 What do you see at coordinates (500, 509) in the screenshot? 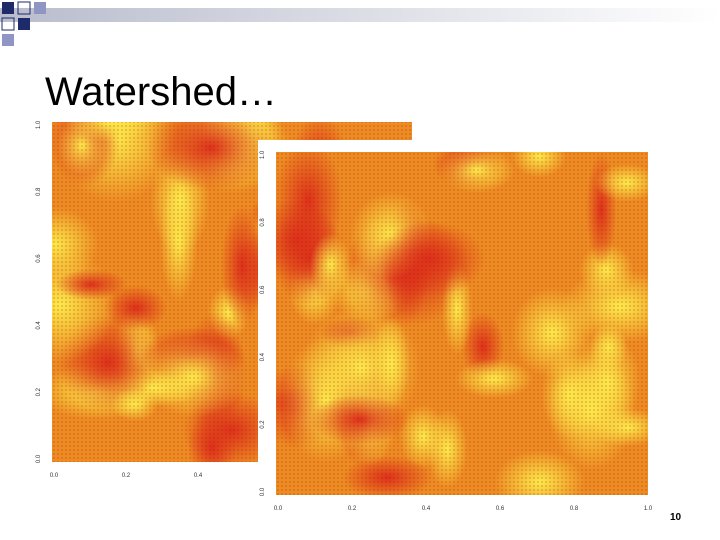
I see `x-tick-label: 0.6` at bounding box center [500, 509].